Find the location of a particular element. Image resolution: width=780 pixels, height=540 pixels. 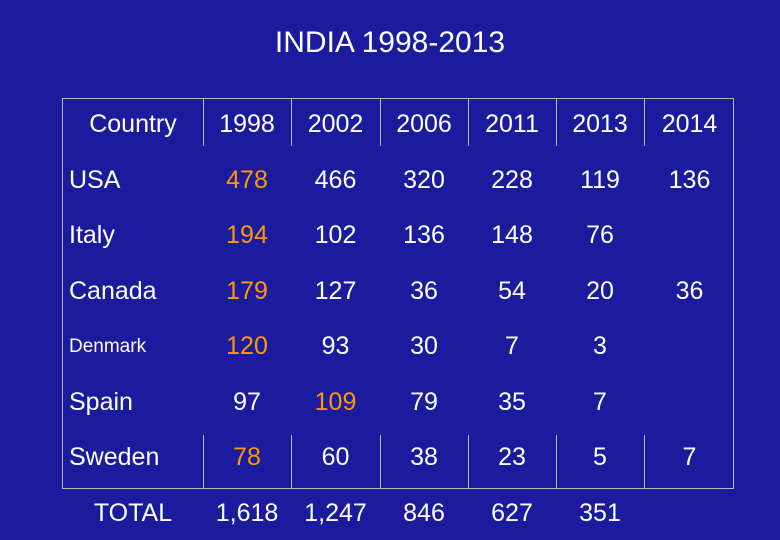

table-cell: 194 is located at coordinates (247, 235).